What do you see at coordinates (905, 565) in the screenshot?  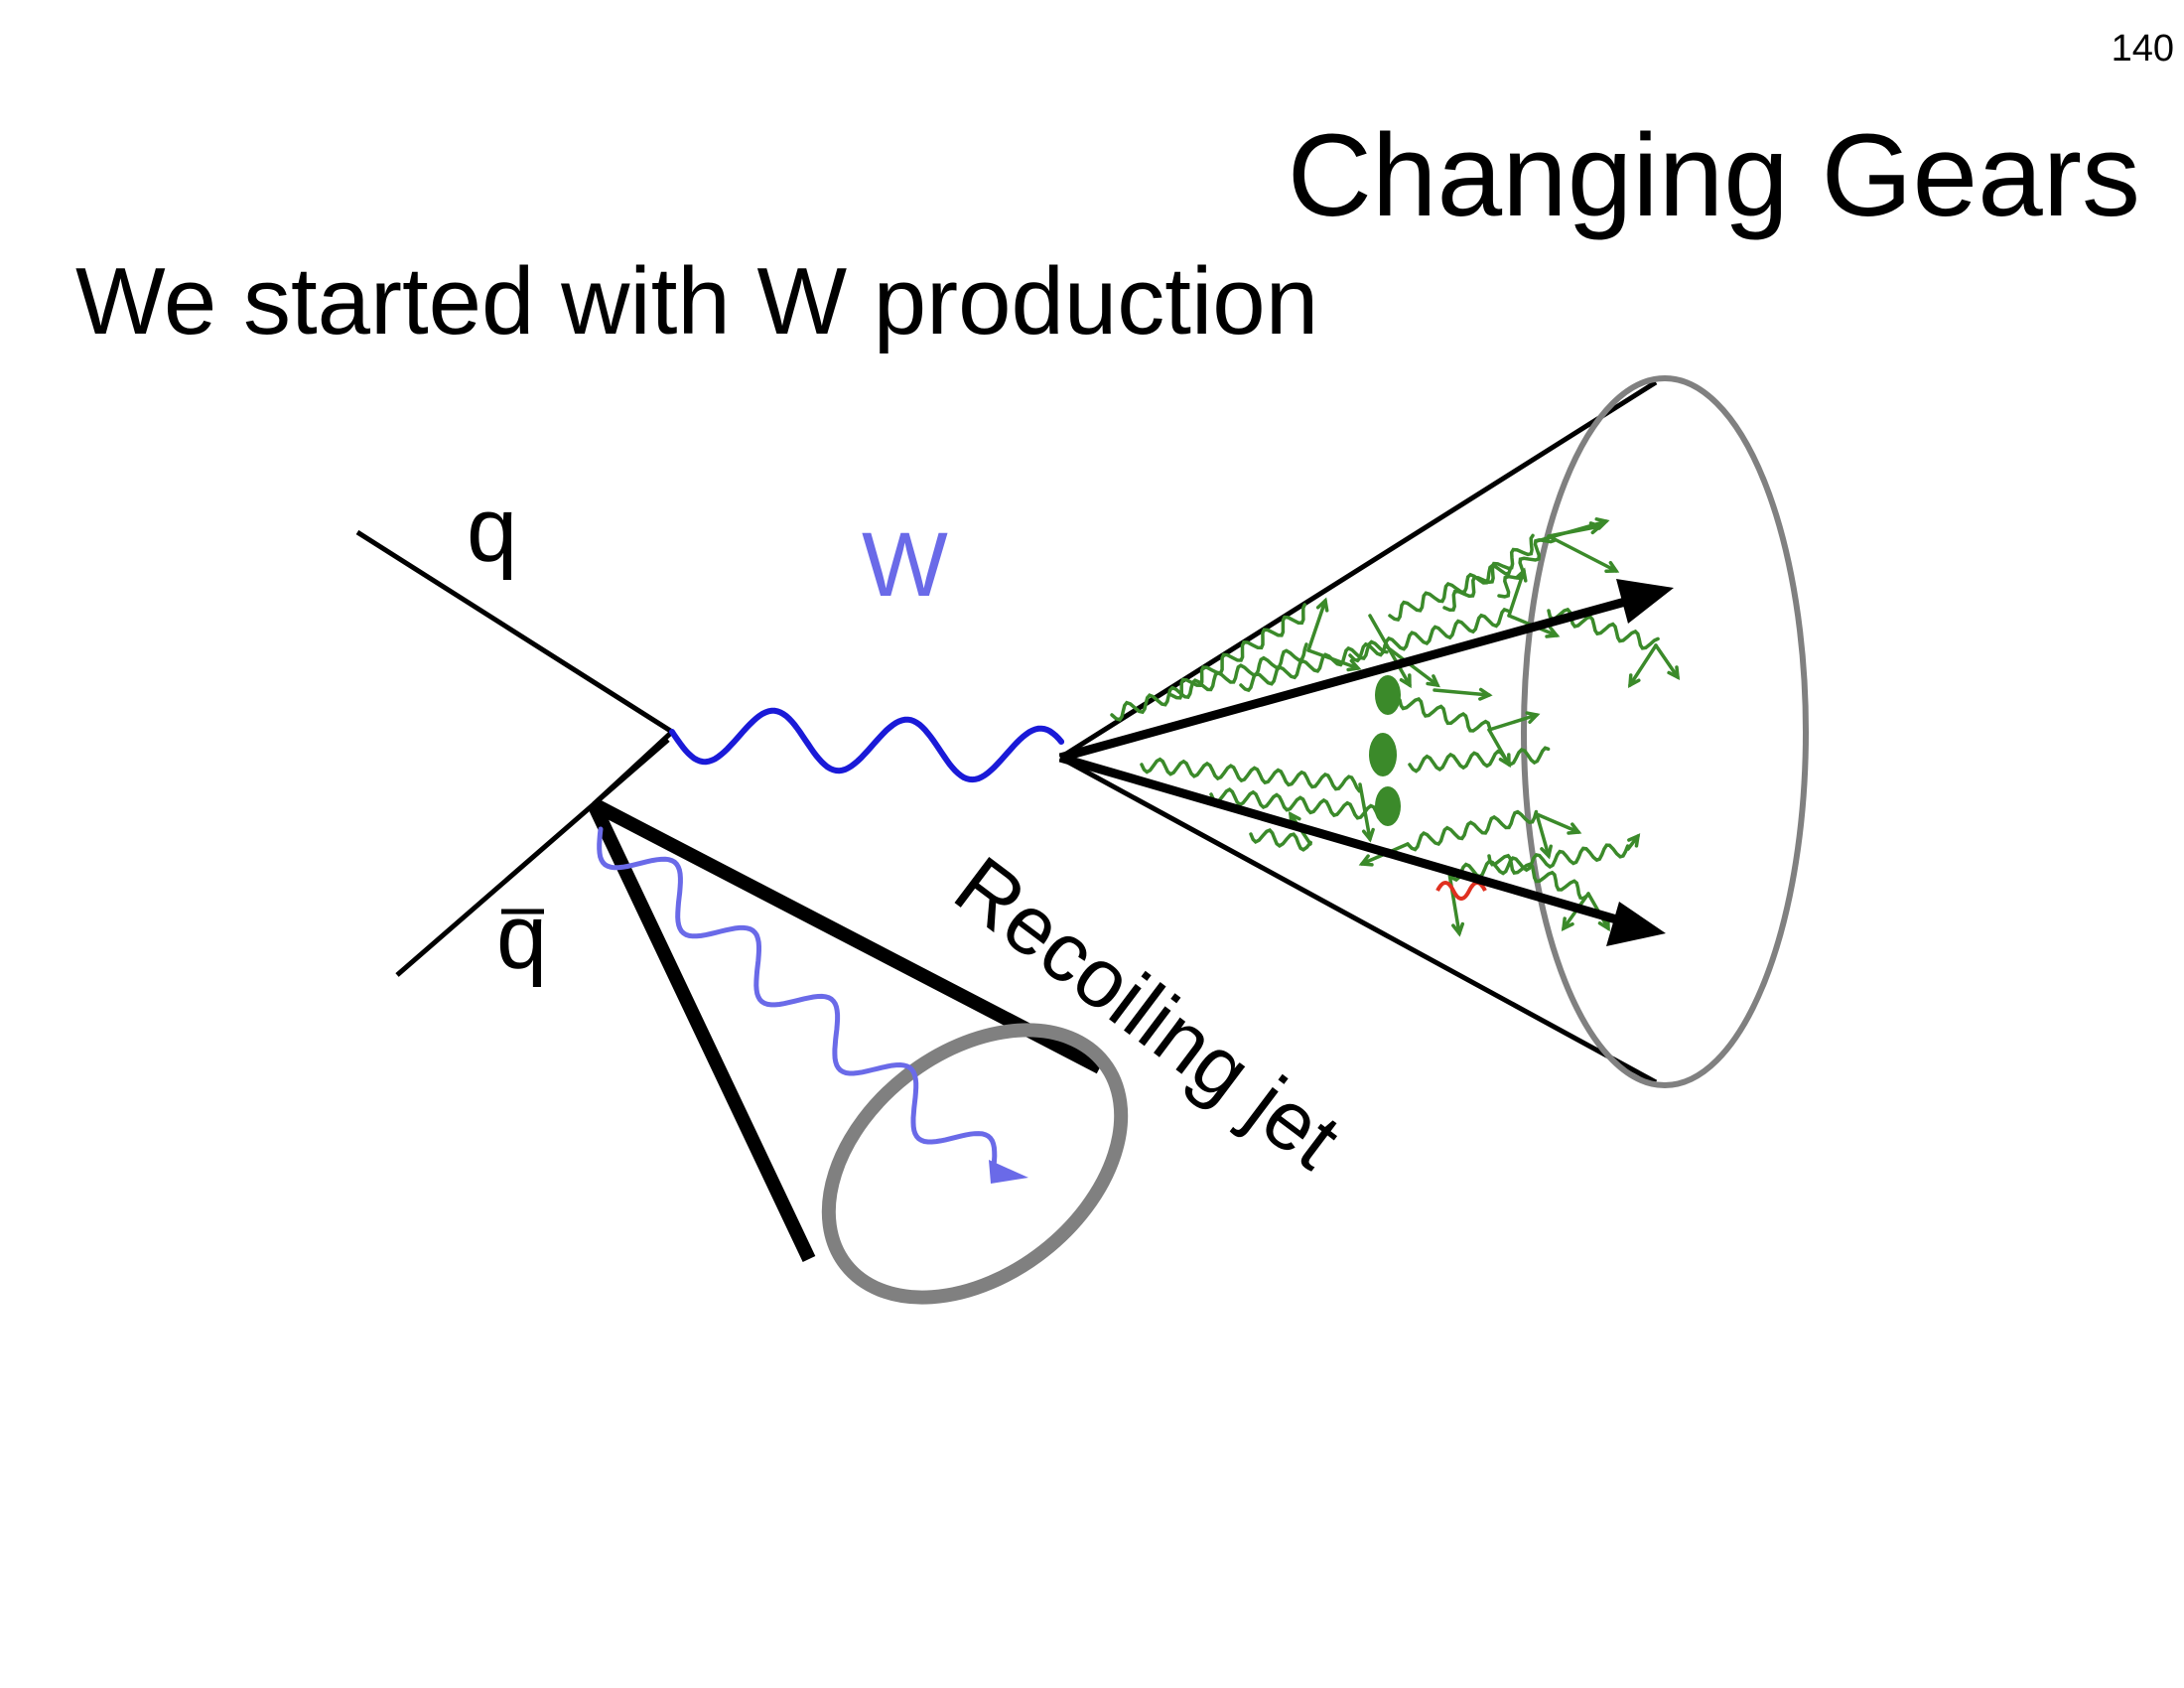 I see `w-boson-label: W` at bounding box center [905, 565].